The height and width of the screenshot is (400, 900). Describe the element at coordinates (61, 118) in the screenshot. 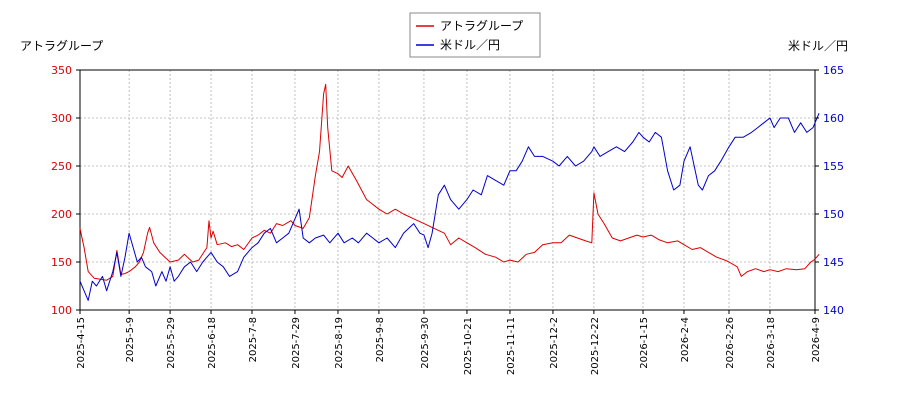

I see `left-tick-label: 300` at that location.